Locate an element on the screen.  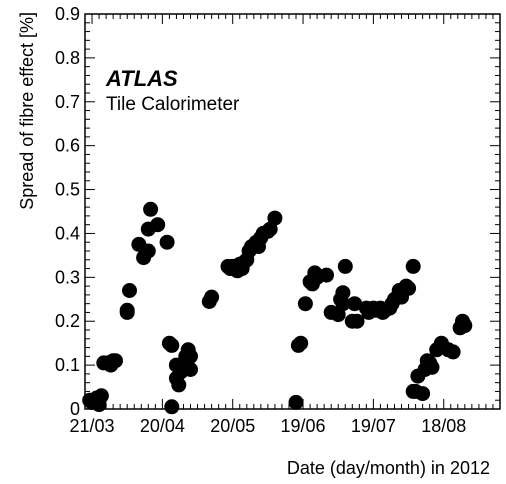
x-tick-label: 20/04 is located at coordinates (162, 426).